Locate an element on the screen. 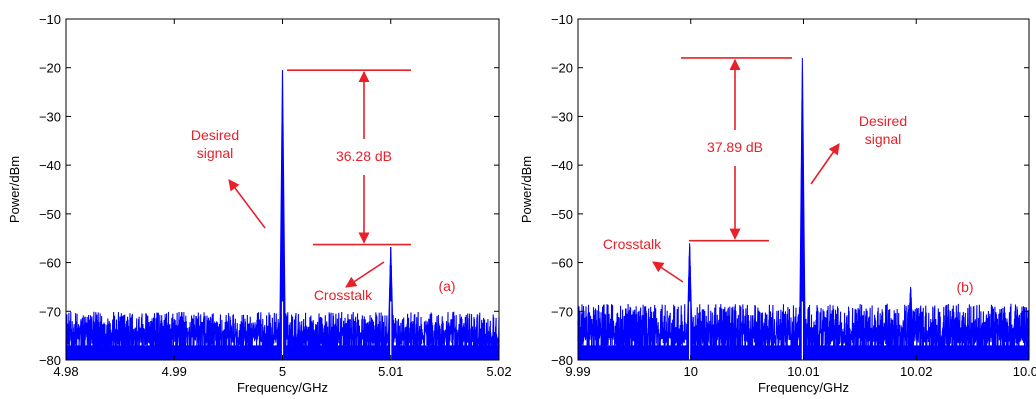 The width and height of the screenshot is (1036, 399). x-tick-label: 10 is located at coordinates (691, 371).